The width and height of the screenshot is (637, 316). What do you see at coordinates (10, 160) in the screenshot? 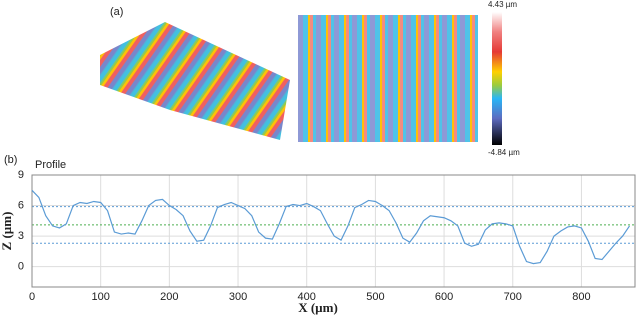
I see `panel-label: (b)` at bounding box center [10, 160].